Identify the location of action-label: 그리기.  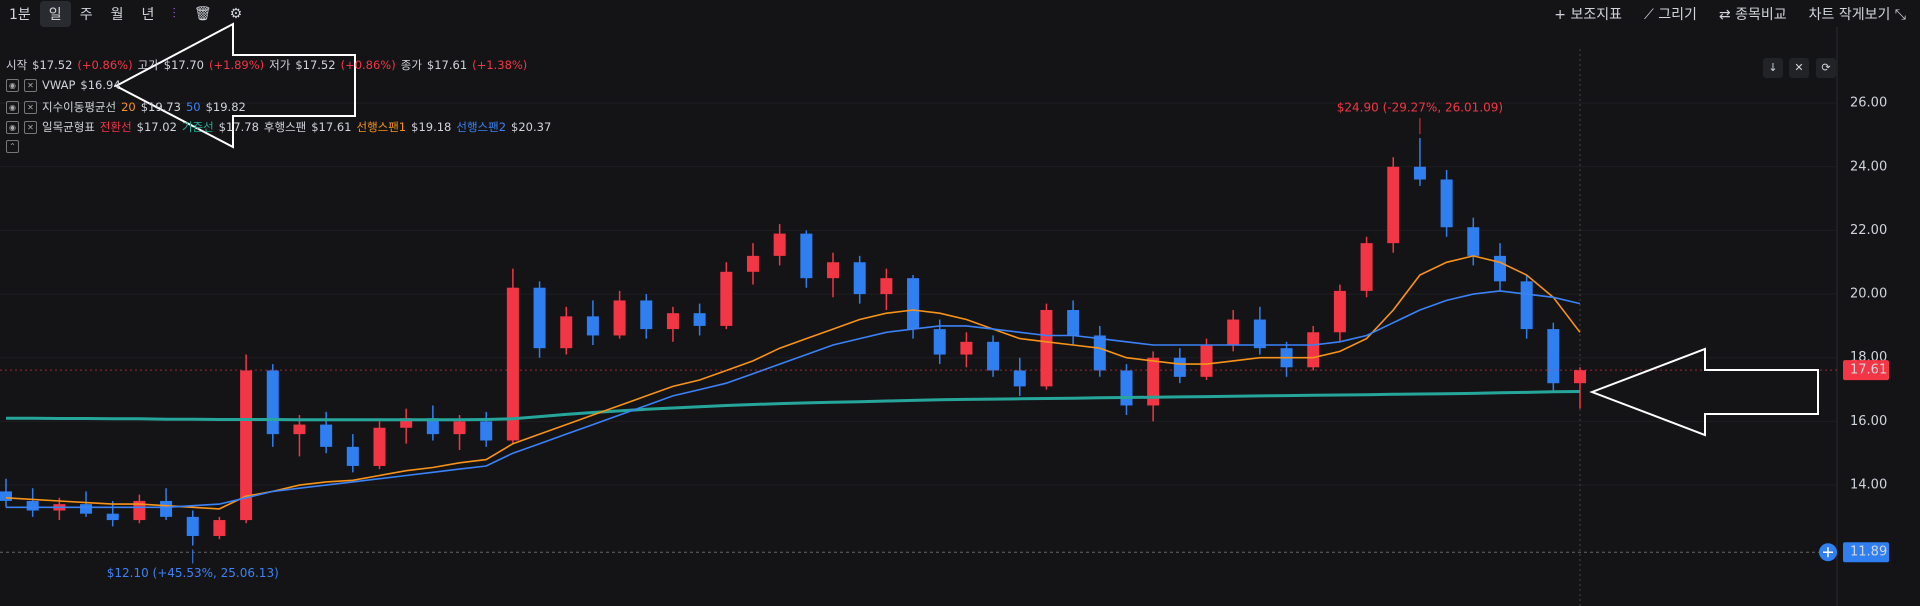
(1677, 14).